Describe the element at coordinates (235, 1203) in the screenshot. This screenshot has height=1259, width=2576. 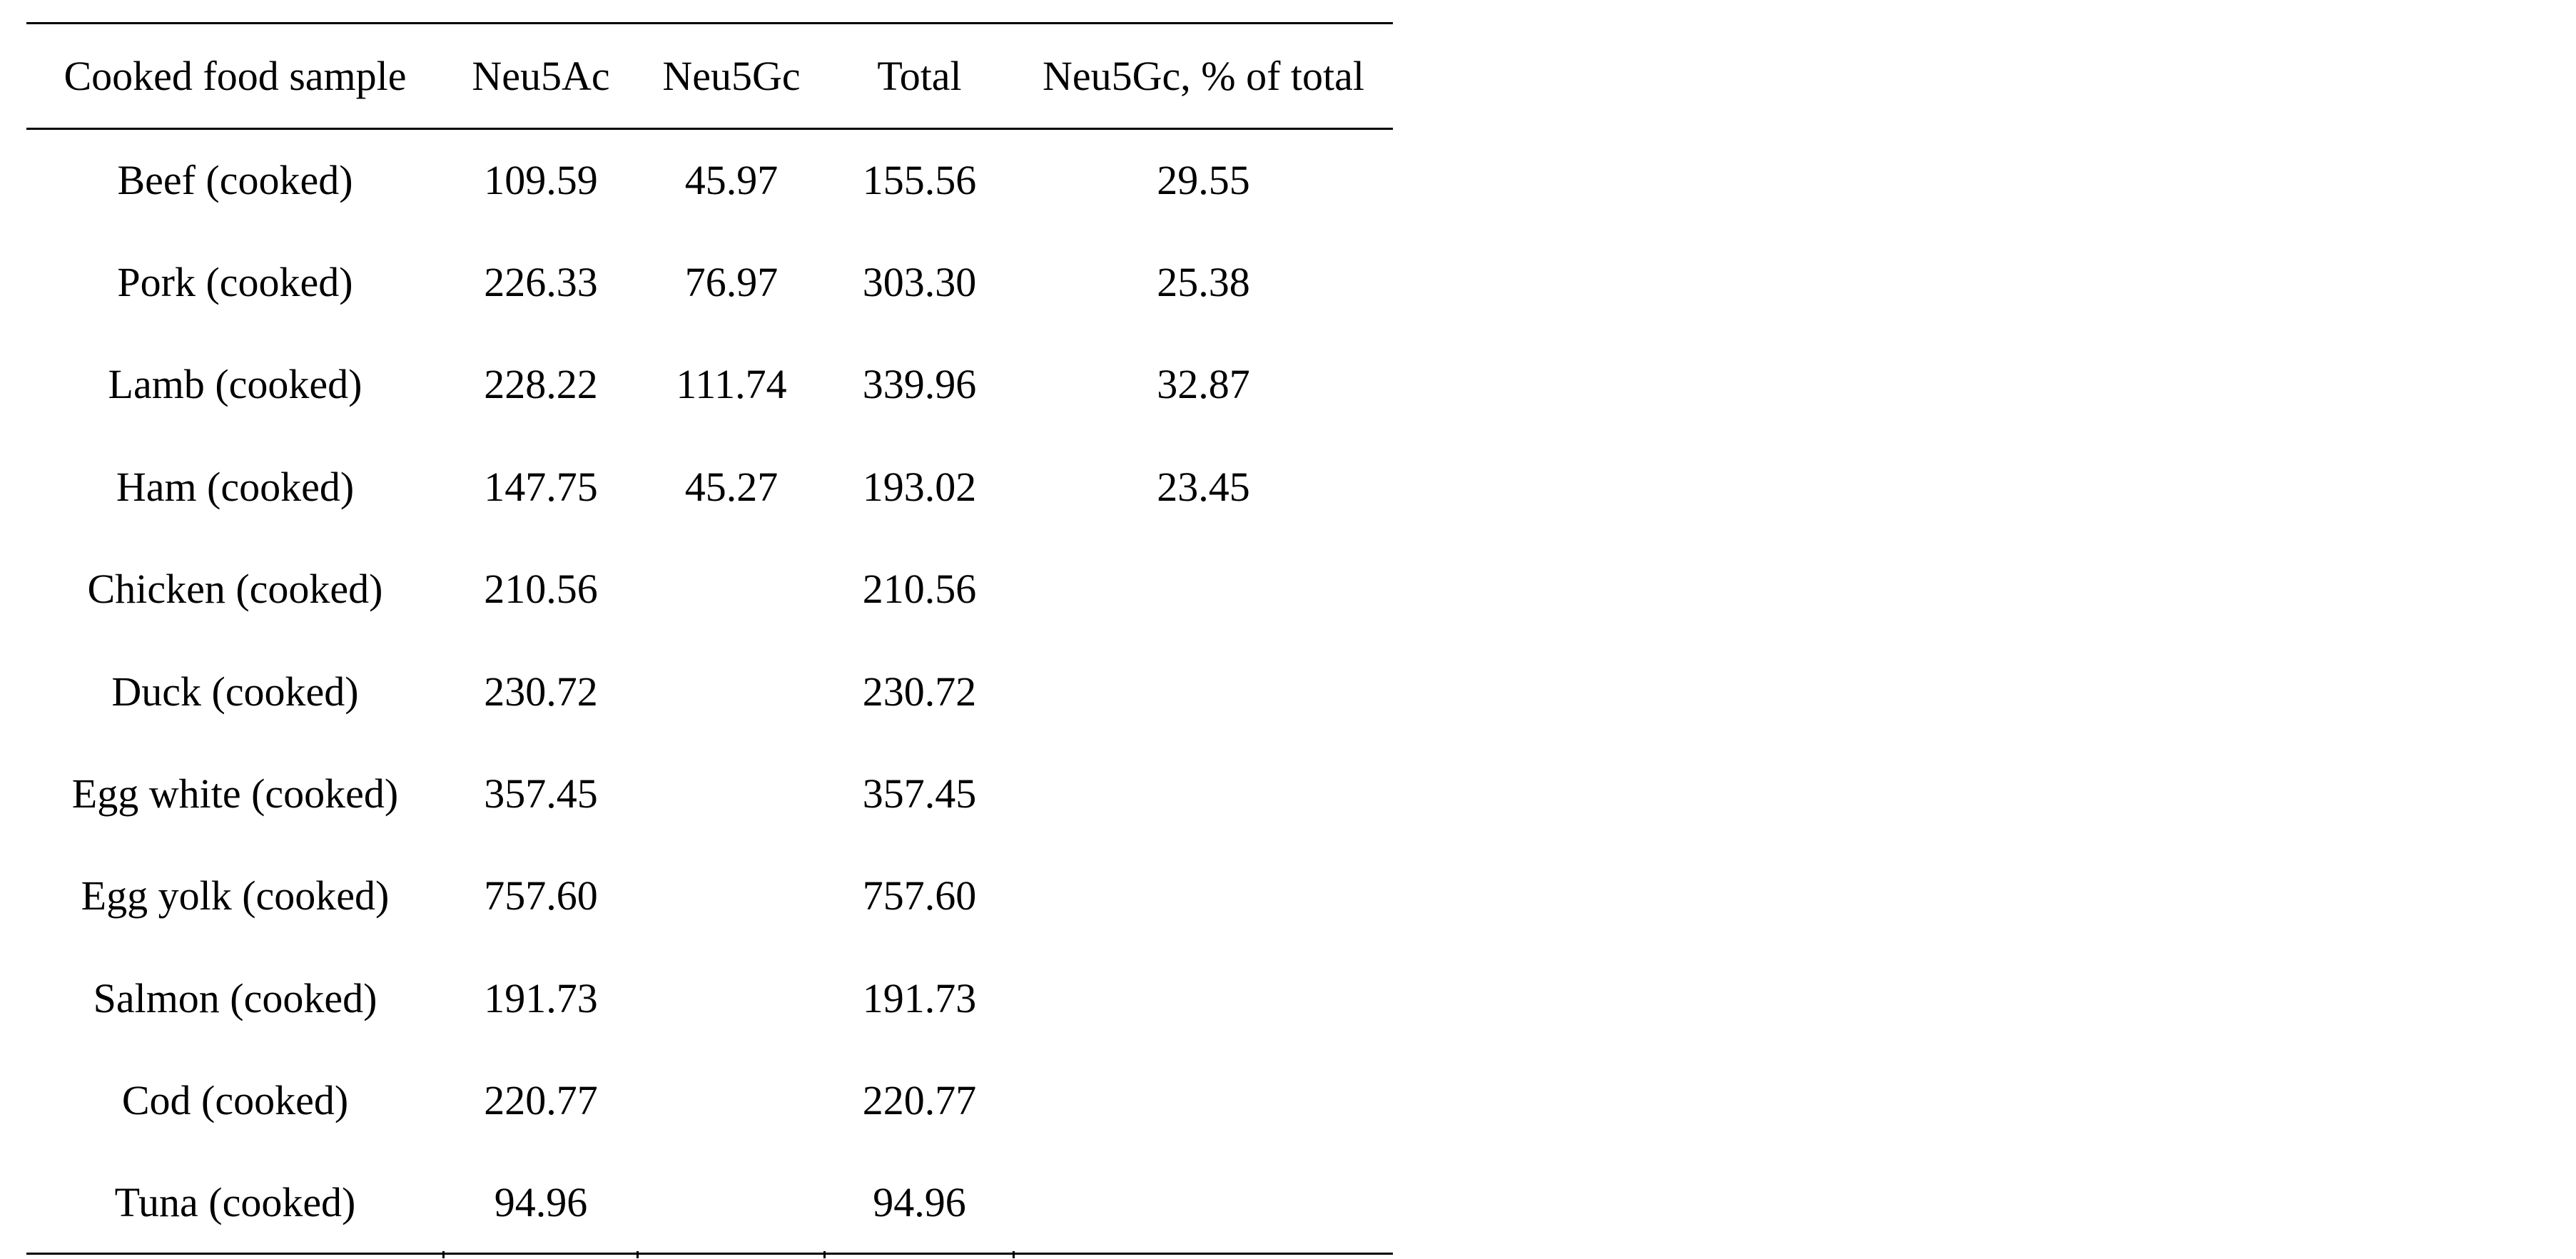
I see `sample-cell: Tuna (cooked)` at that location.